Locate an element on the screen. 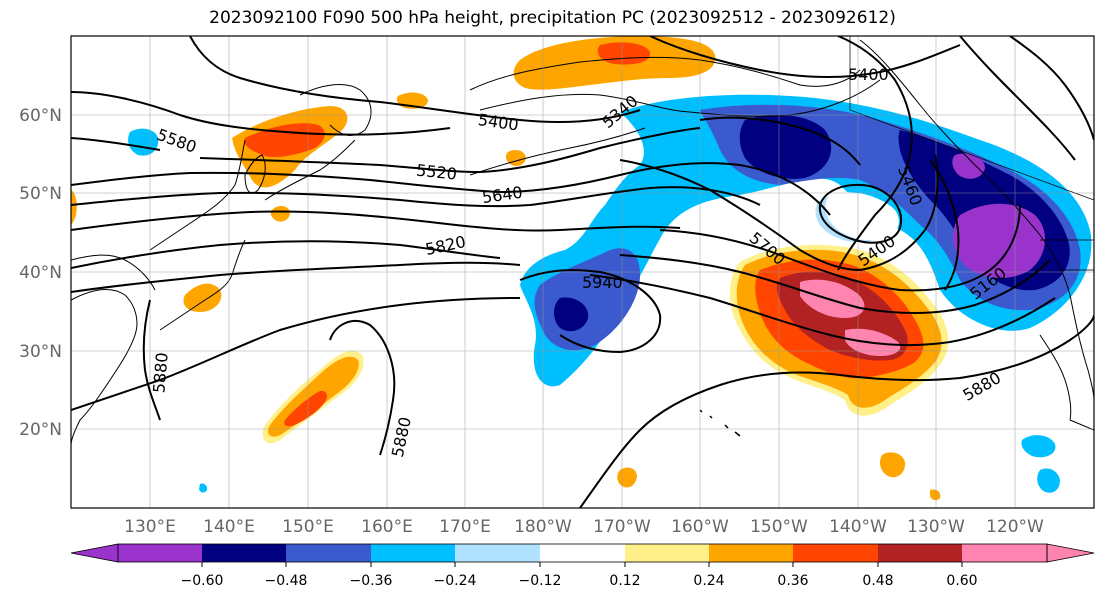  lon-label: 140°W is located at coordinates (858, 527).